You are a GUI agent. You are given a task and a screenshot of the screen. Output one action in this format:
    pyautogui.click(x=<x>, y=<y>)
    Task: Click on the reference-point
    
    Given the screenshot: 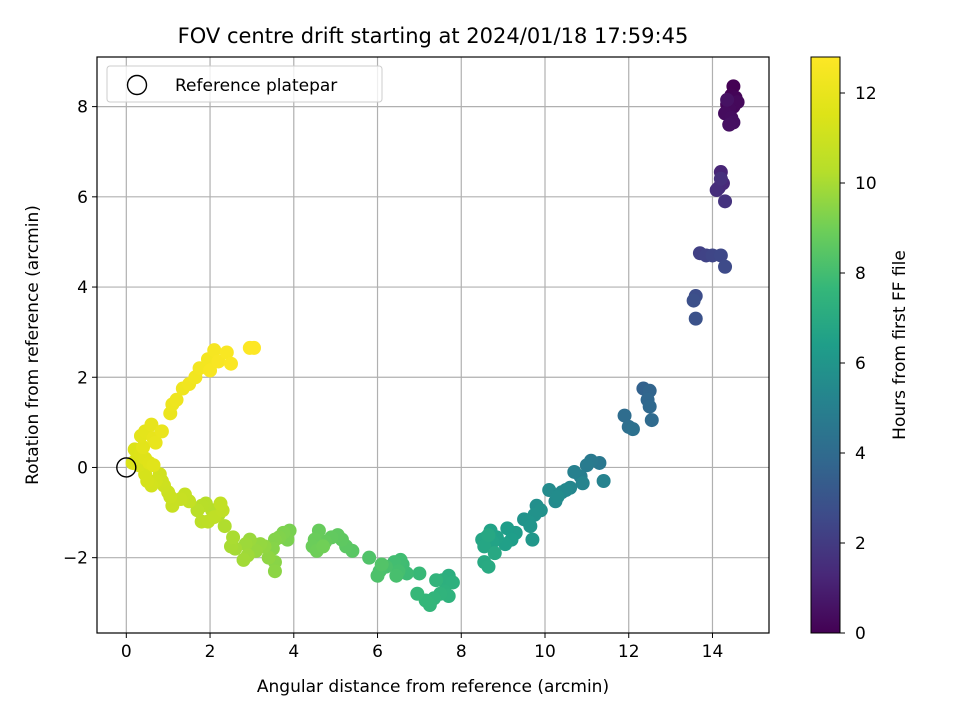 What is the action you would take?
    pyautogui.click(x=126, y=467)
    